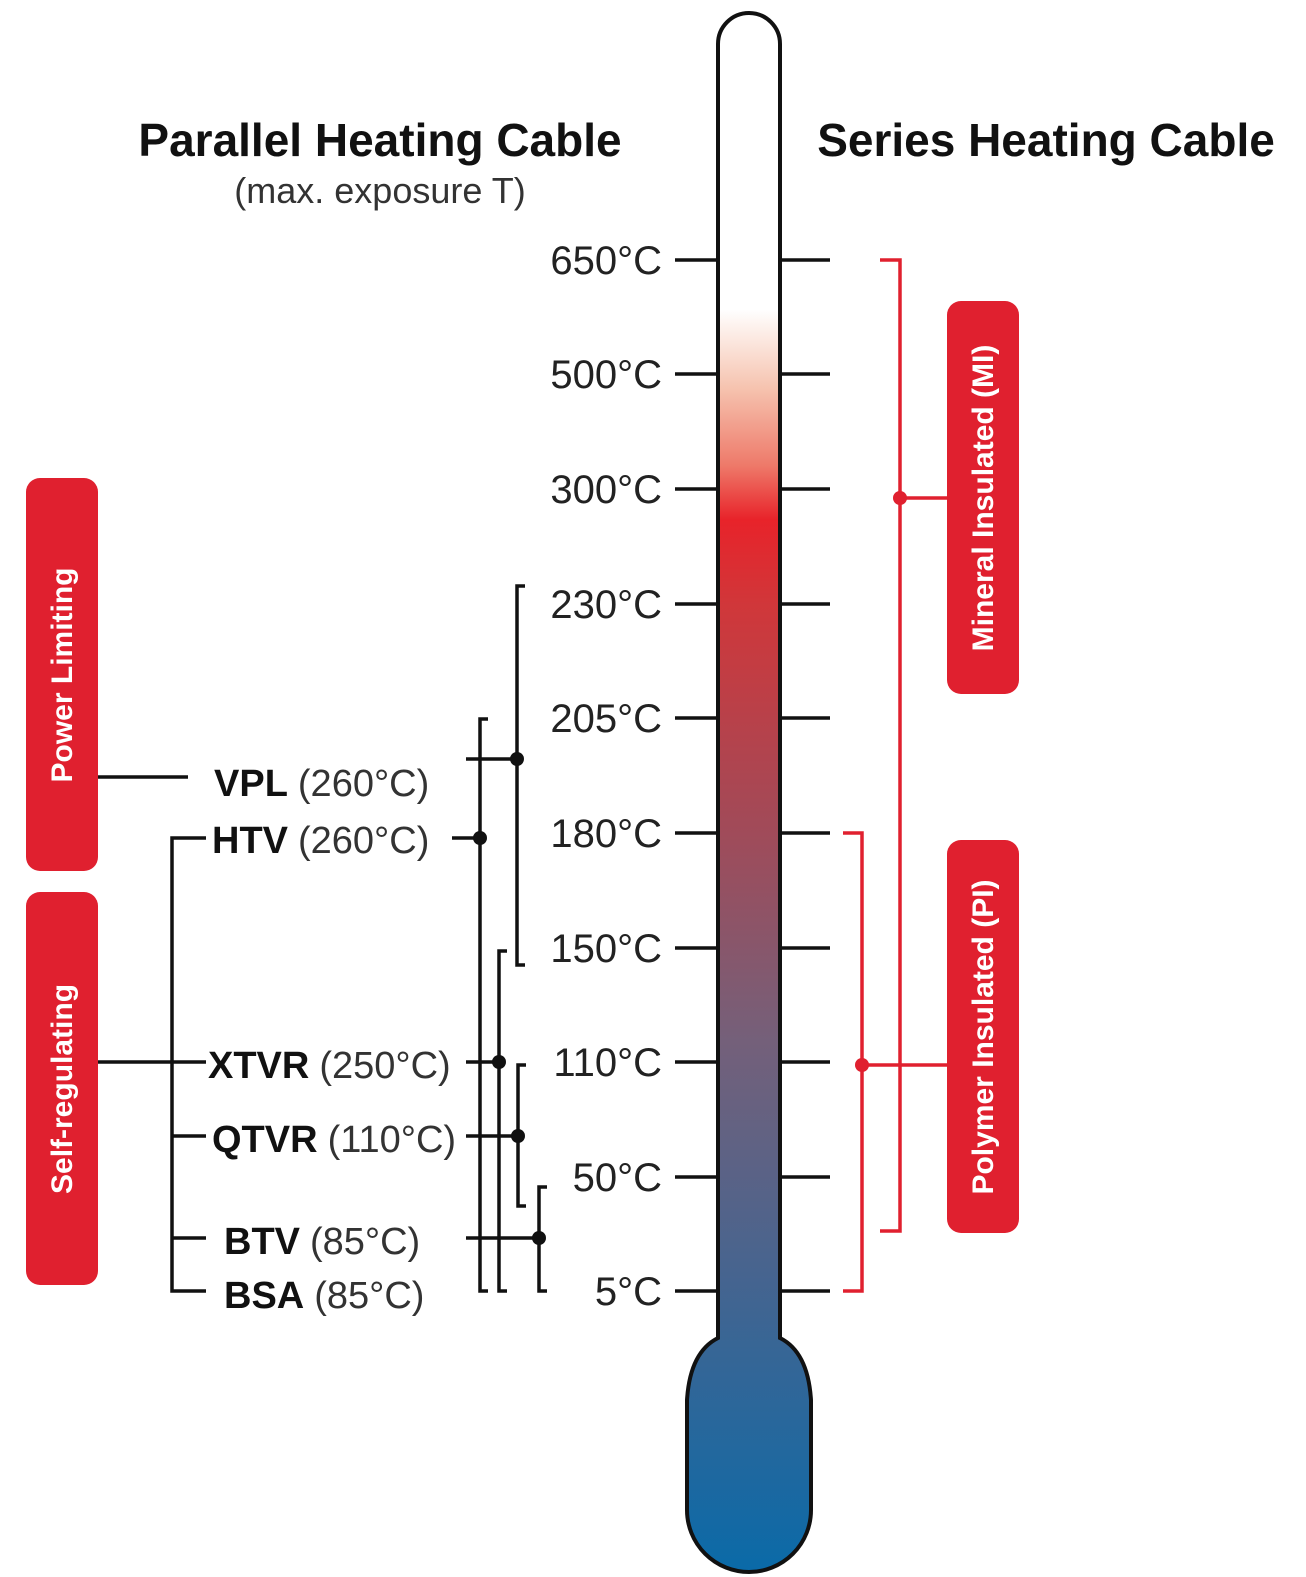  What do you see at coordinates (264, 1296) in the screenshot?
I see `cable-name: BSA` at bounding box center [264, 1296].